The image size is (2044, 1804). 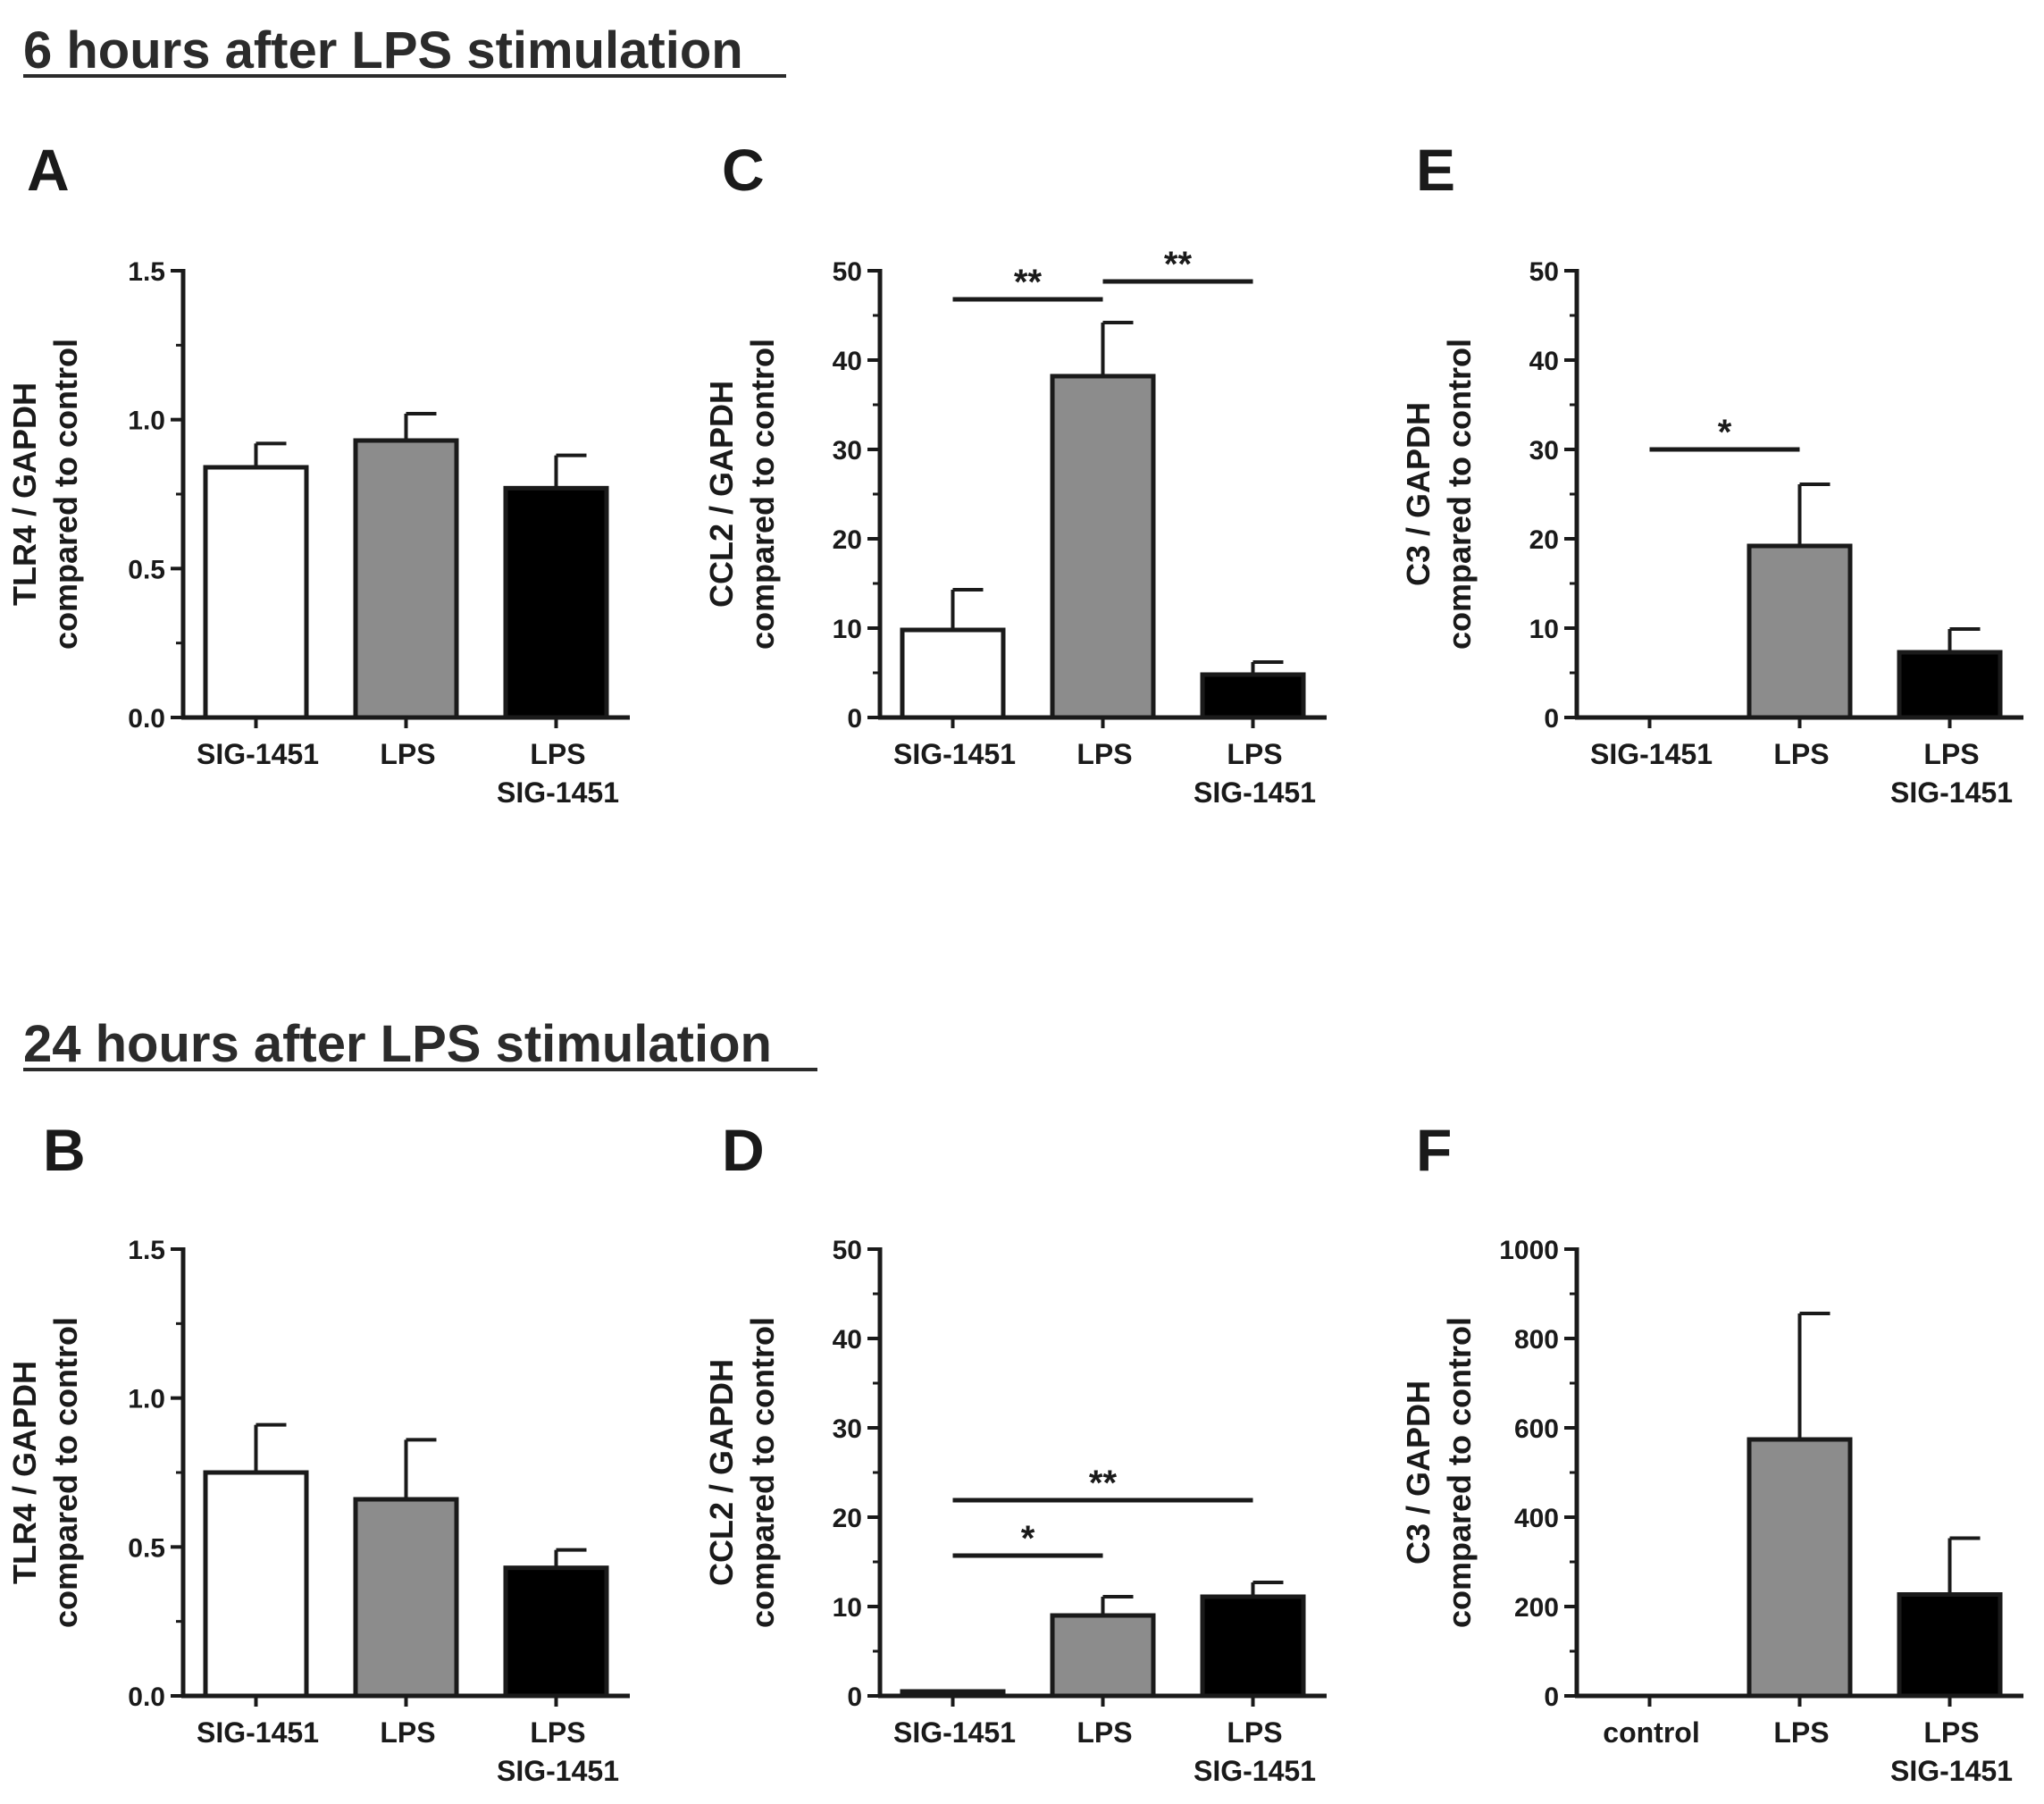 I want to click on y-tick-label: 200, so click(x=1536, y=1608).